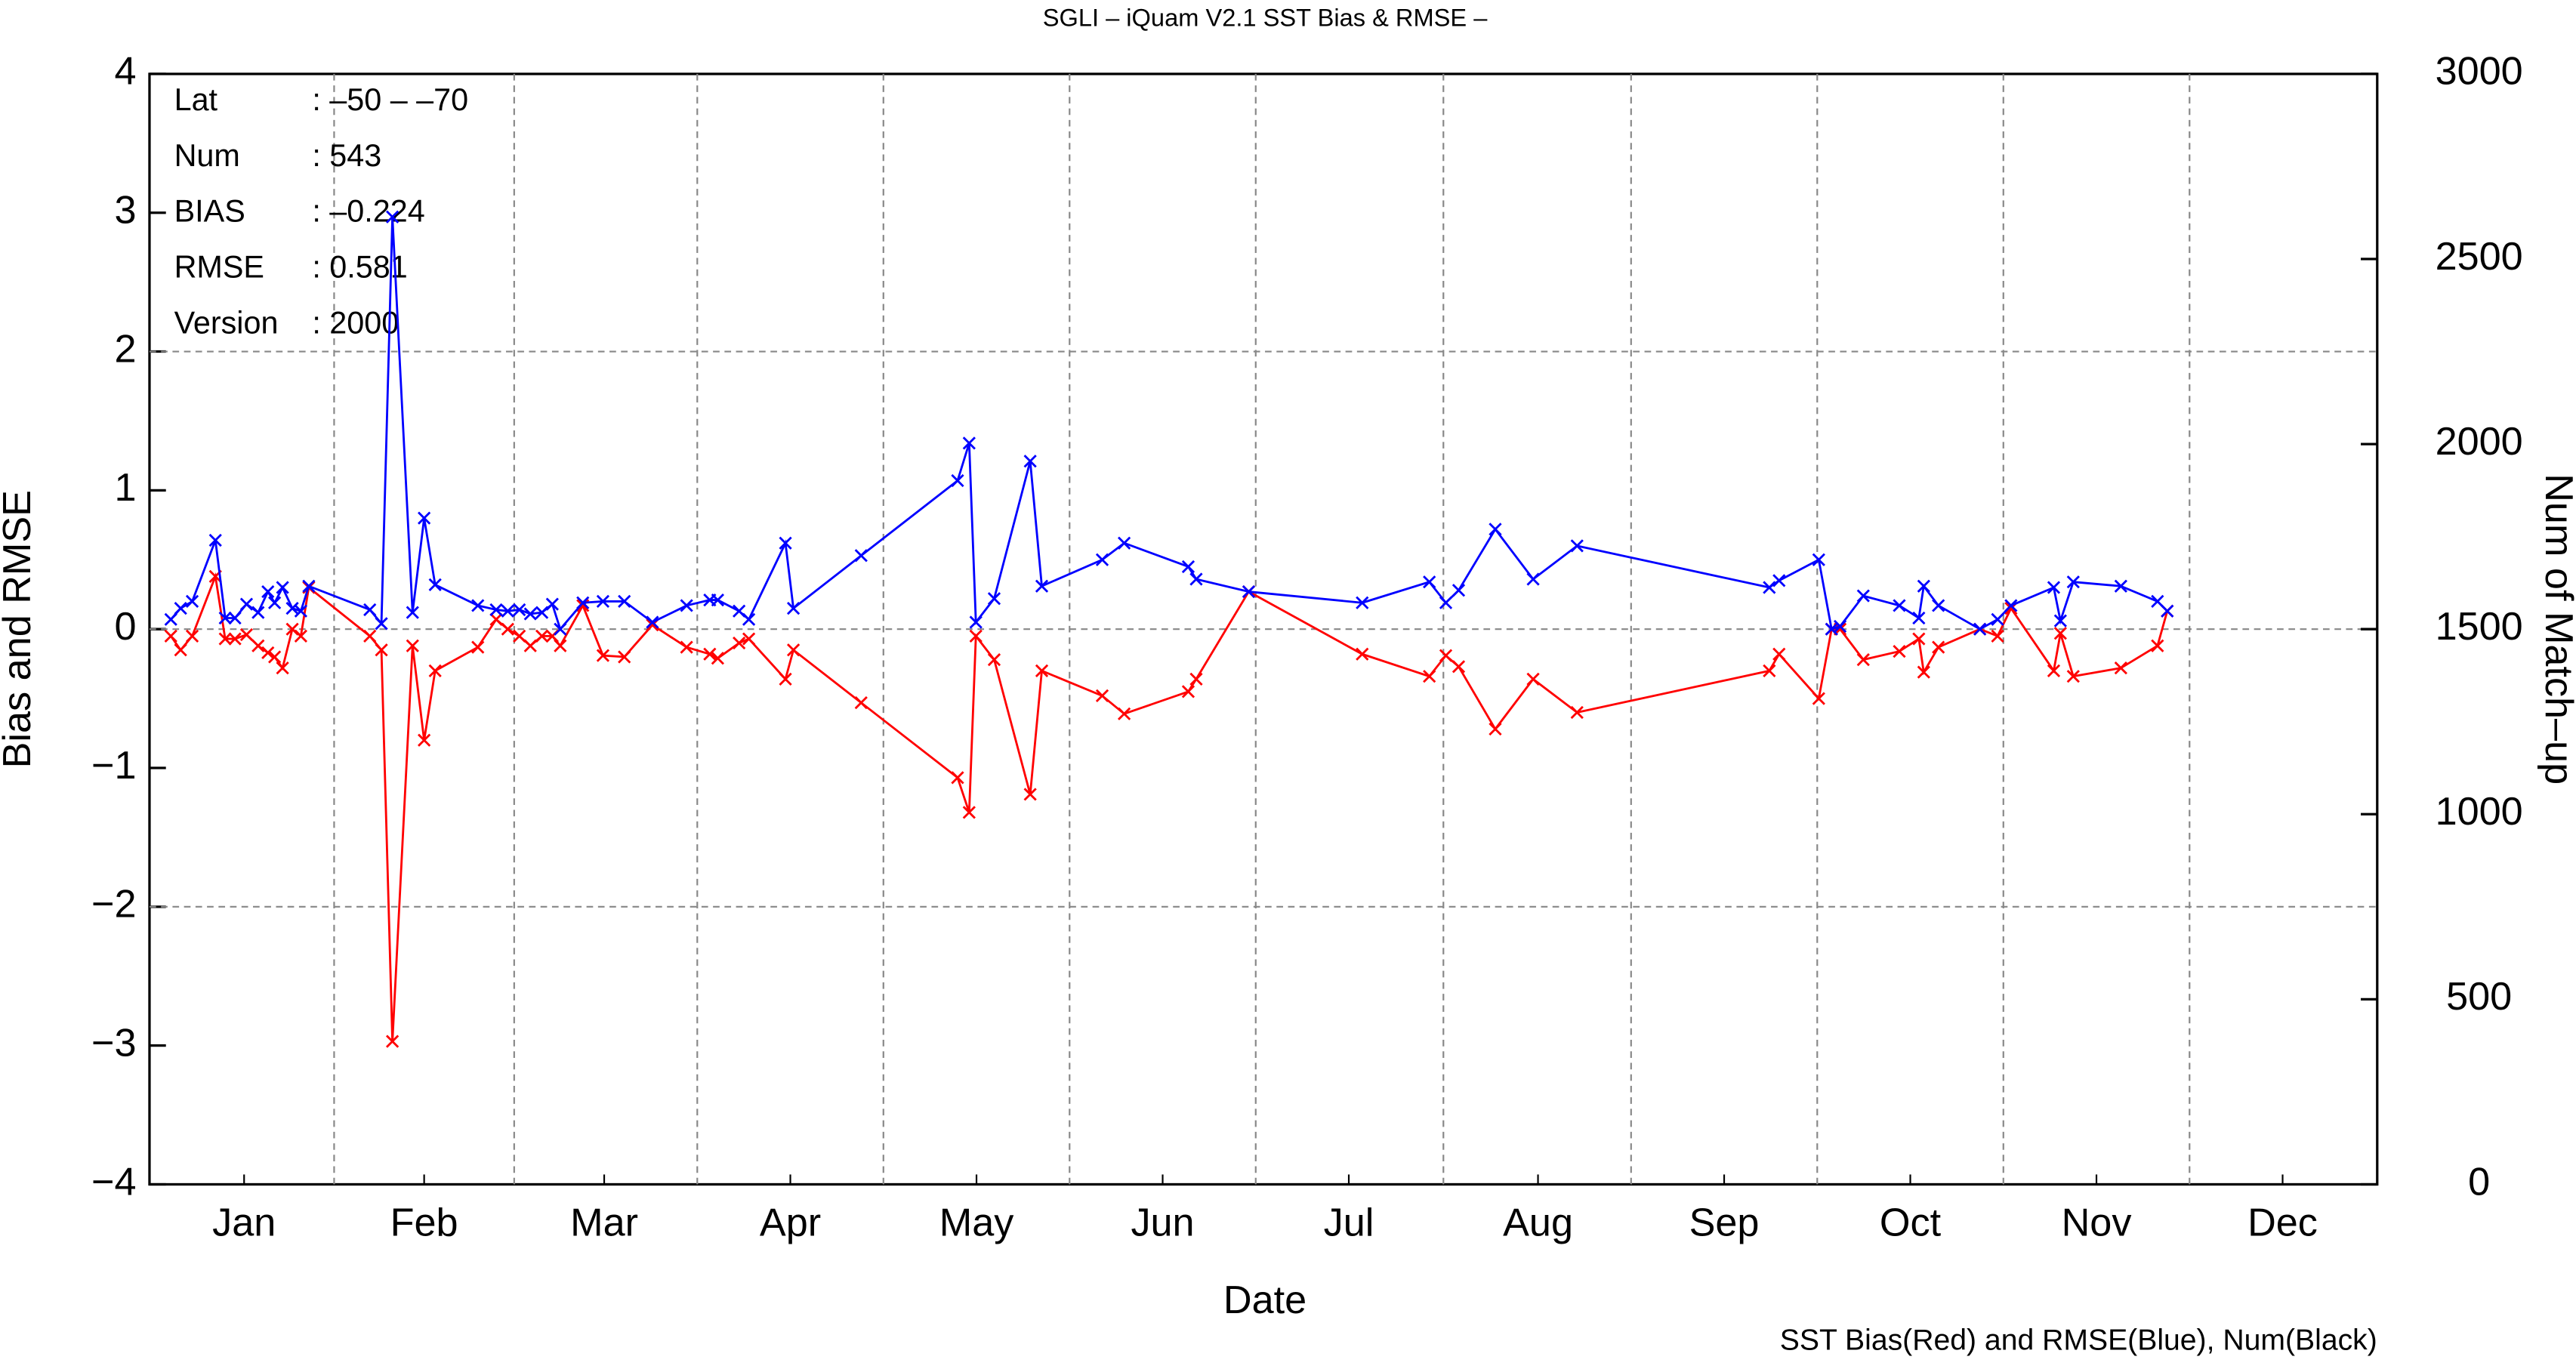  What do you see at coordinates (2479, 72) in the screenshot?
I see `y2-tick-label: 3000` at bounding box center [2479, 72].